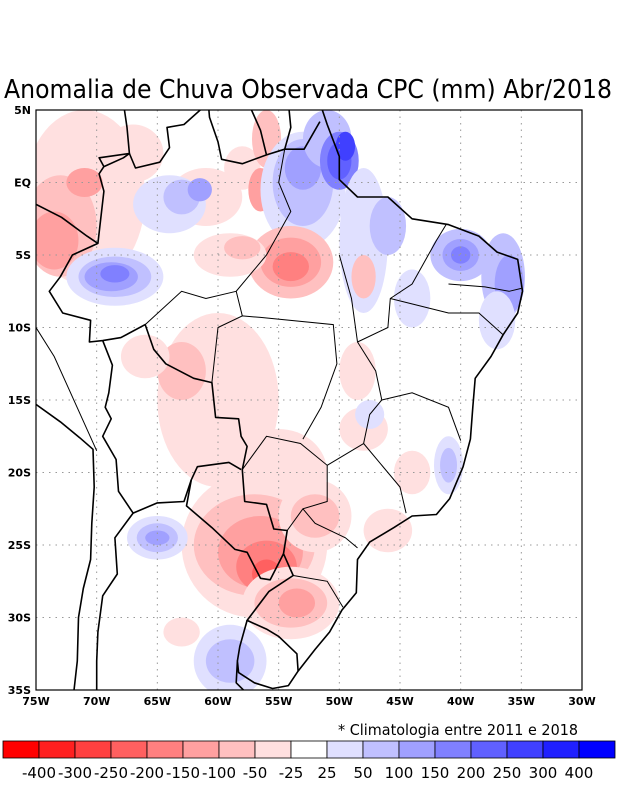  I want to click on lon-tick-label: 50W, so click(339, 701).